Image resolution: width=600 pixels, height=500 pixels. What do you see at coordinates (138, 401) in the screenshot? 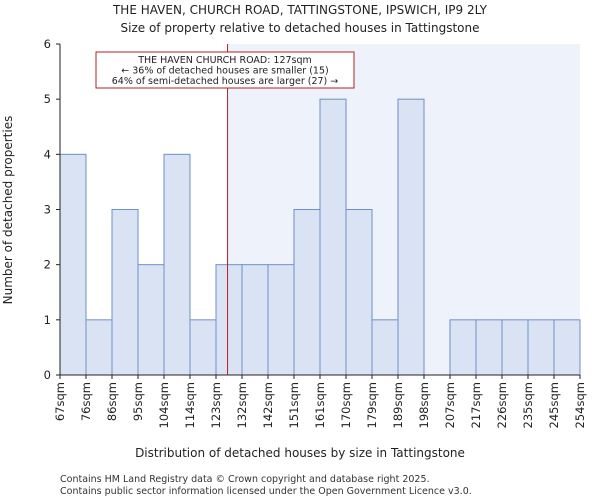
I see `x-tick-label: 95sqm` at bounding box center [138, 401].